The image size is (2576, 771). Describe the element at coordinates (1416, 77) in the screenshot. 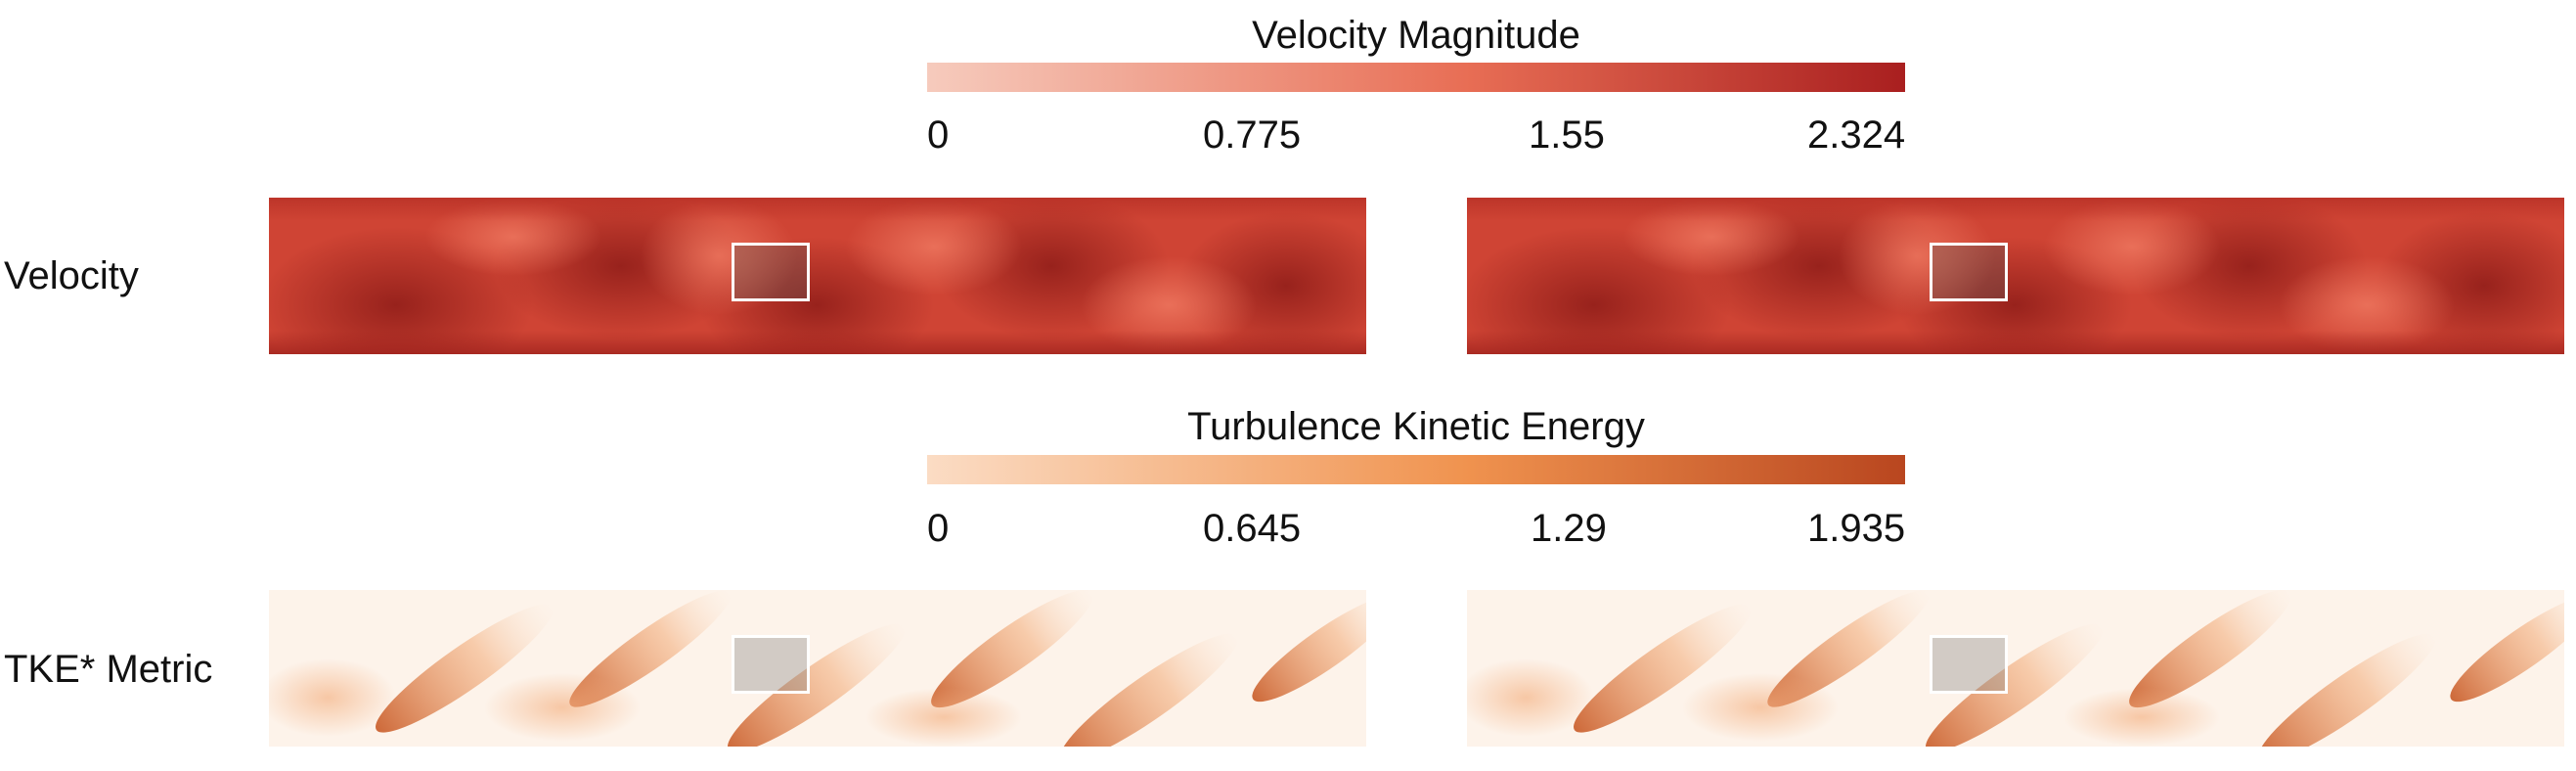

I see `velocity-colorbar` at that location.